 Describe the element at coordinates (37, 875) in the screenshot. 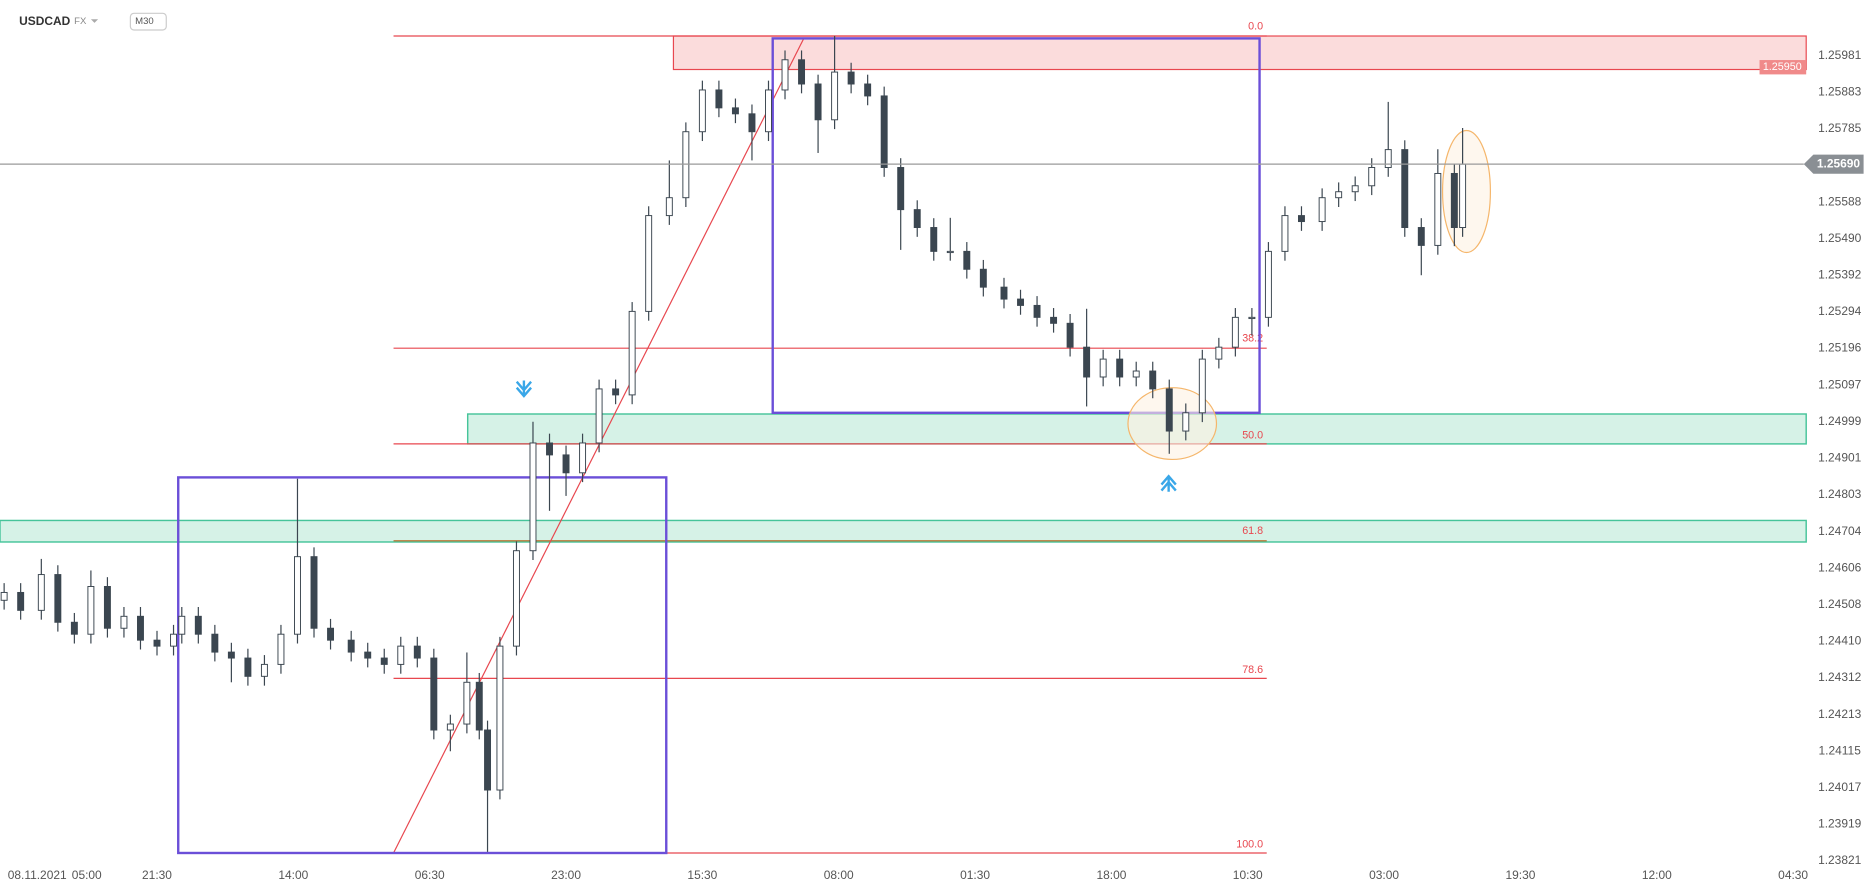

I see `x-tick-label: 08.11.2021` at that location.